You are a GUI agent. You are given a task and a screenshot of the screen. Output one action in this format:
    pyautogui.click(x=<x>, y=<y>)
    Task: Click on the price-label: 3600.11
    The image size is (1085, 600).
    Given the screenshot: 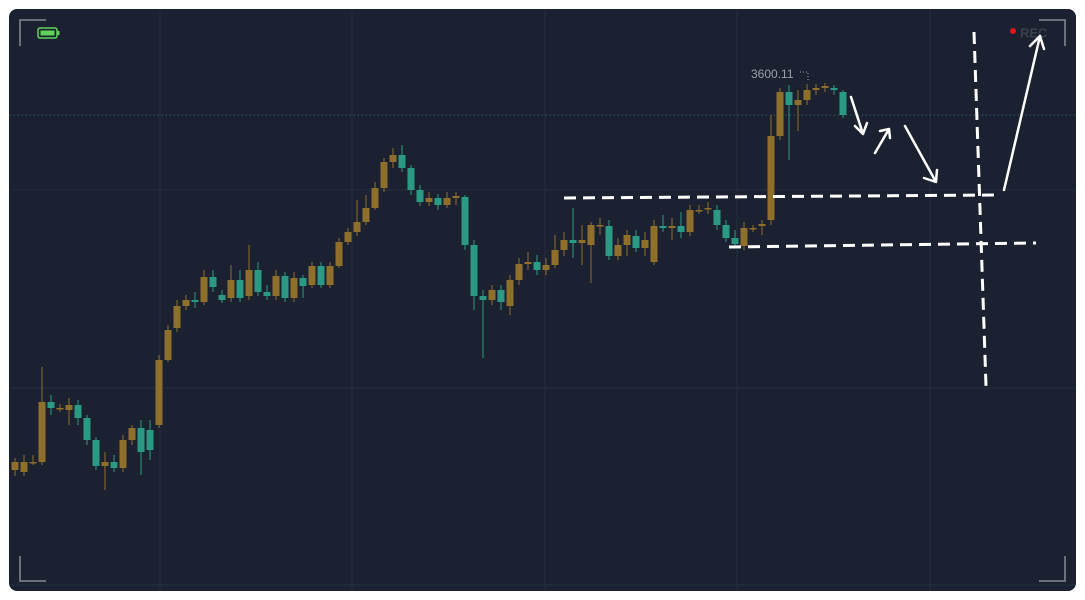 What is the action you would take?
    pyautogui.click(x=772, y=74)
    